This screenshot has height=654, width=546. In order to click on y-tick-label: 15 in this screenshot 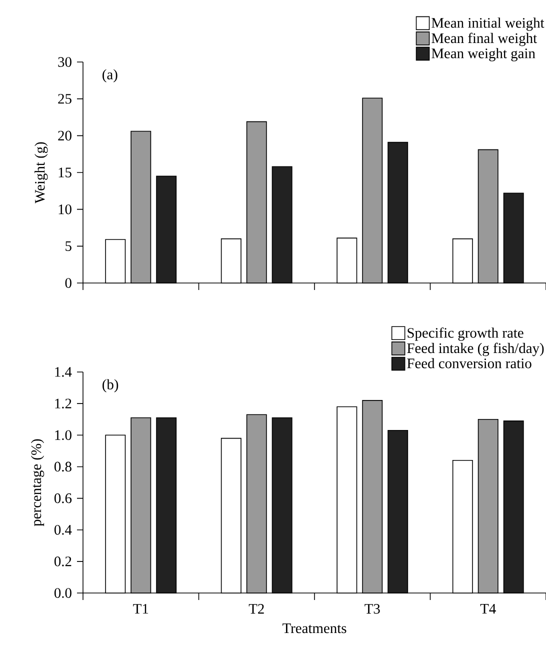, I will do `click(65, 173)`.